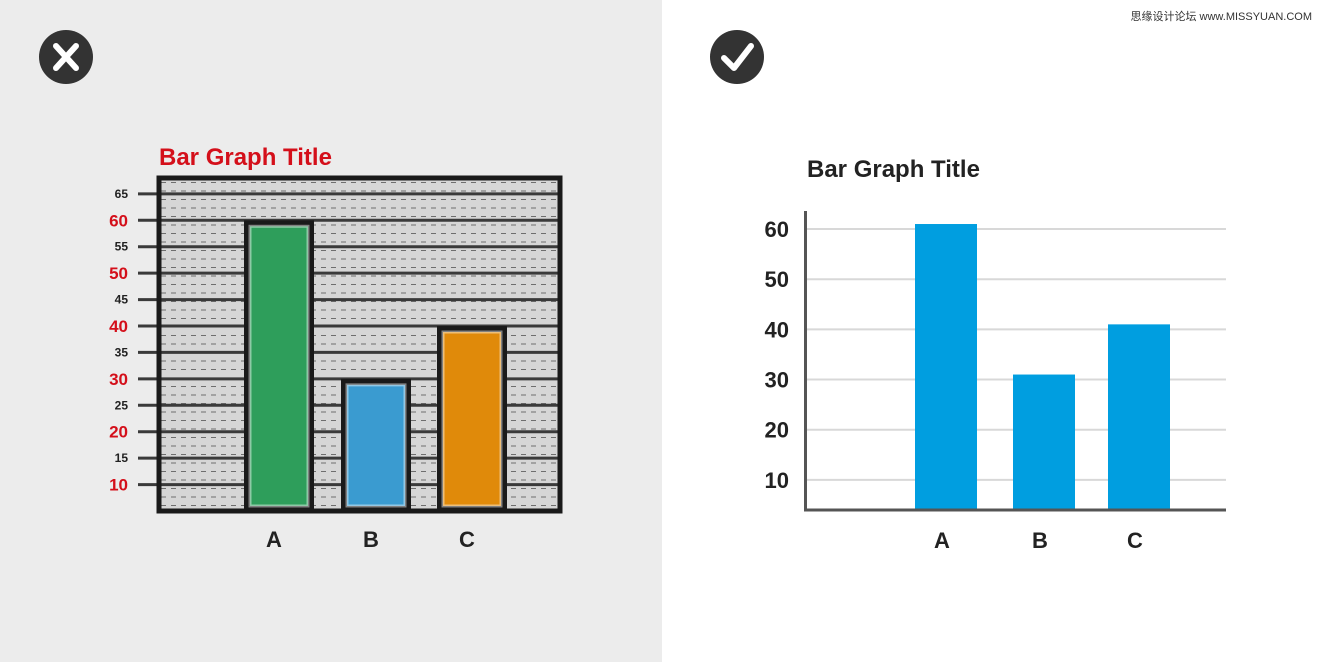  I want to click on bad-y-tick-label: 50, so click(118, 273).